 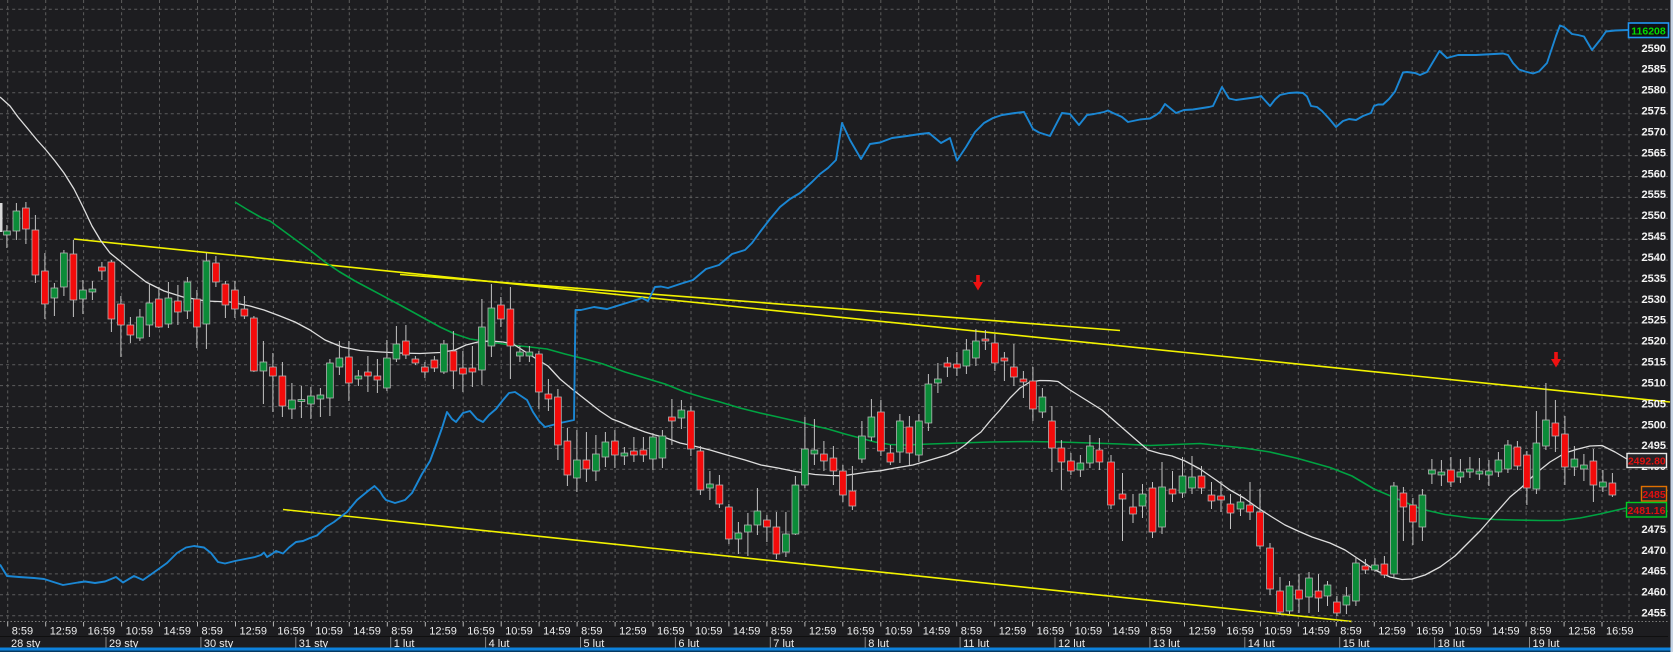 I want to click on svg-text: 2495, so click(x=1654, y=446).